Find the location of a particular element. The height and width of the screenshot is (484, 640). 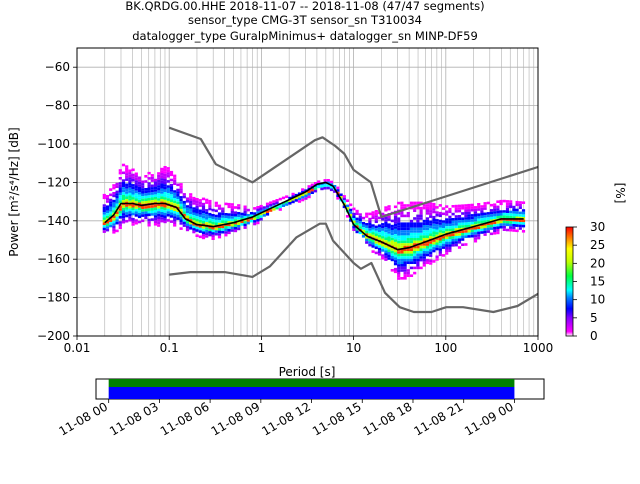

timeline-tick-label: 11-08 06 is located at coordinates (185, 418).